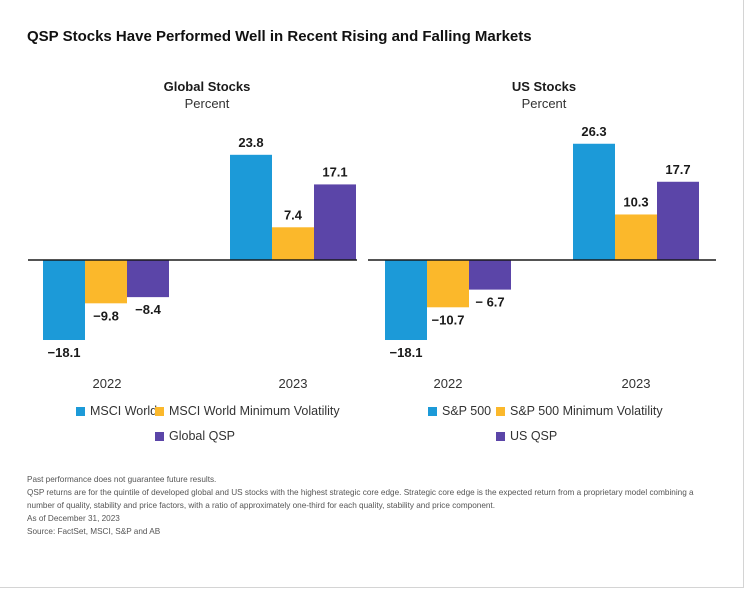  What do you see at coordinates (73, 518) in the screenshot?
I see `footnote-date: As of December 31, 2023` at bounding box center [73, 518].